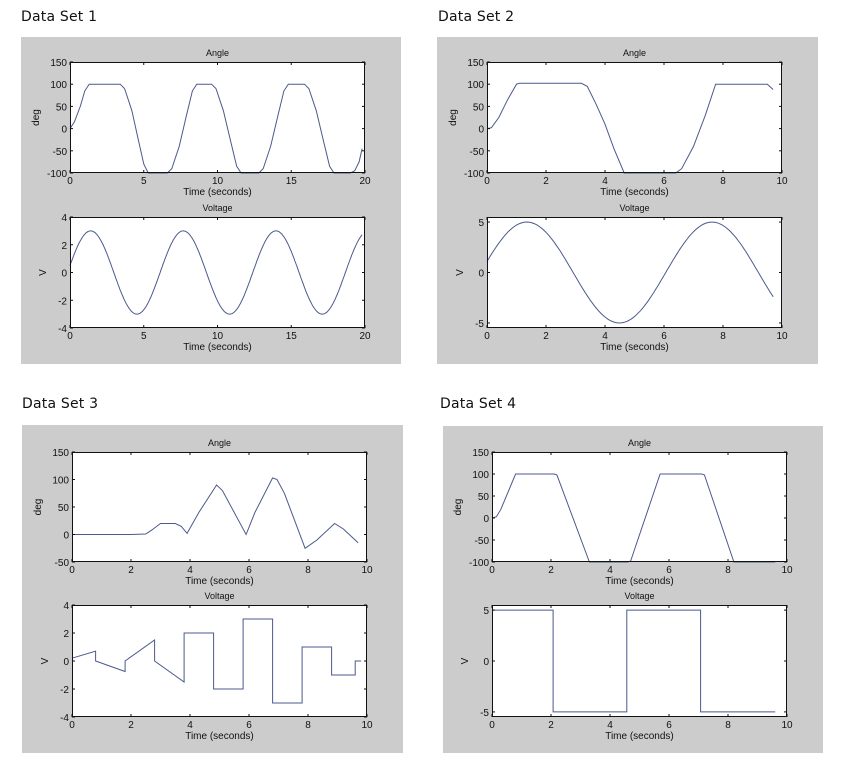 The width and height of the screenshot is (845, 776). Describe the element at coordinates (60, 404) in the screenshot. I see `data-set-3-title: Data Set 3` at that location.